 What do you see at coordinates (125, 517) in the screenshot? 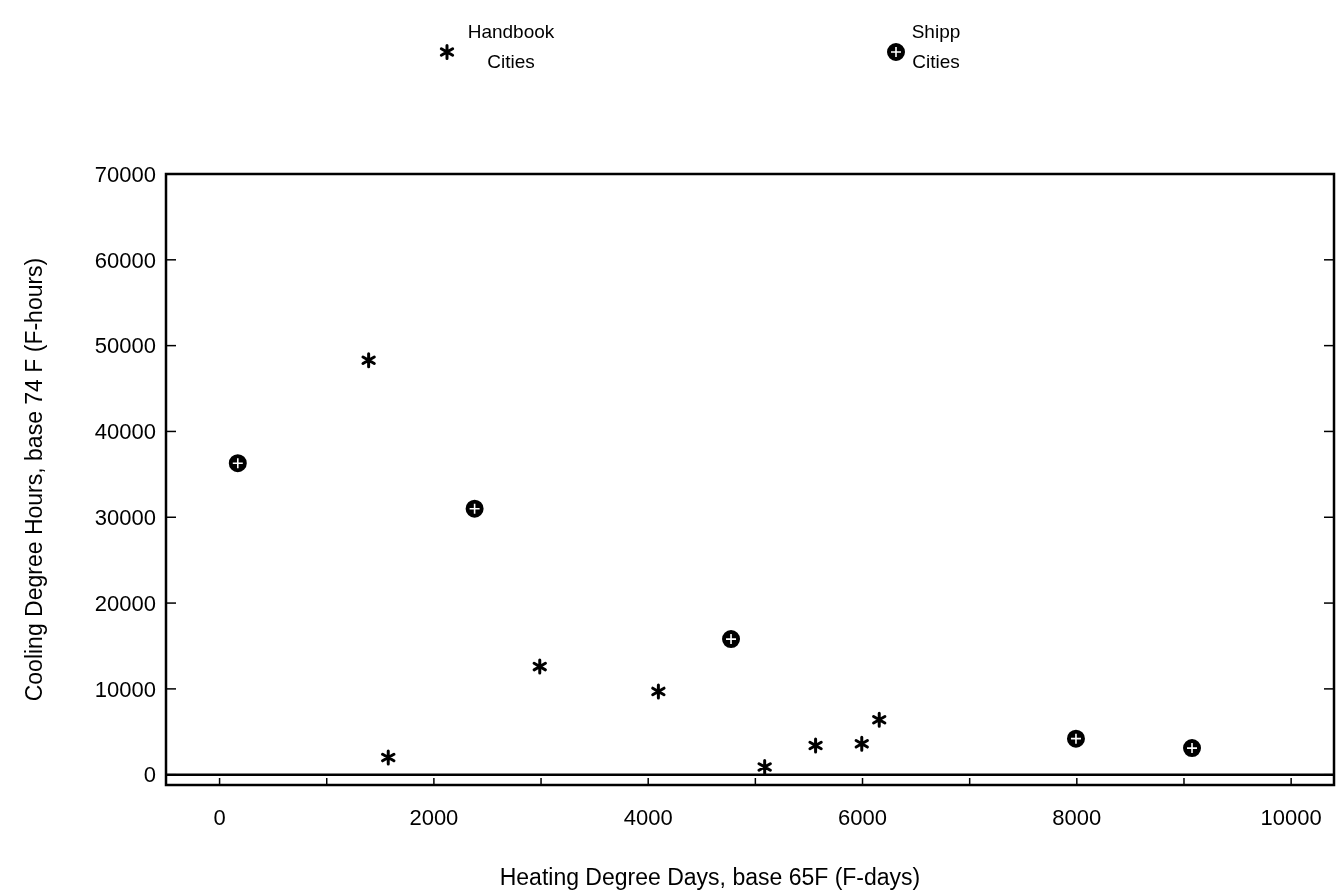
I see `y-tick-label: 30000` at bounding box center [125, 517].